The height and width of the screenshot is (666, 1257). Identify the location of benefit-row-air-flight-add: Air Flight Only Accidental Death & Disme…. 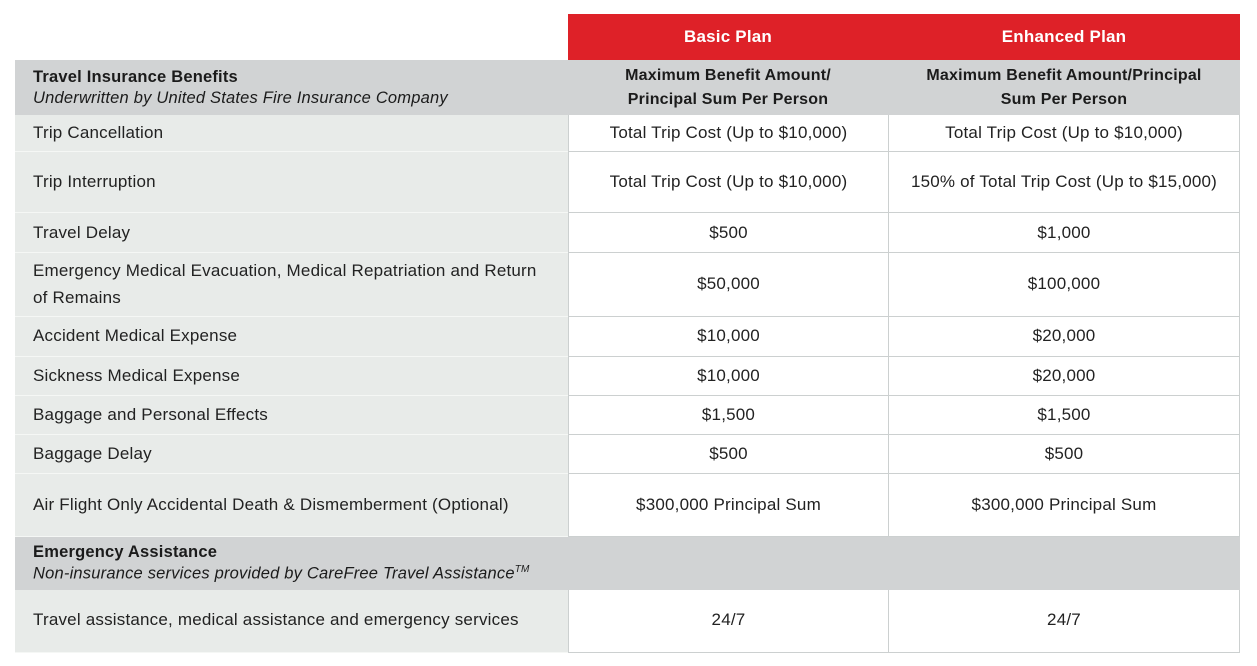
(627, 506).